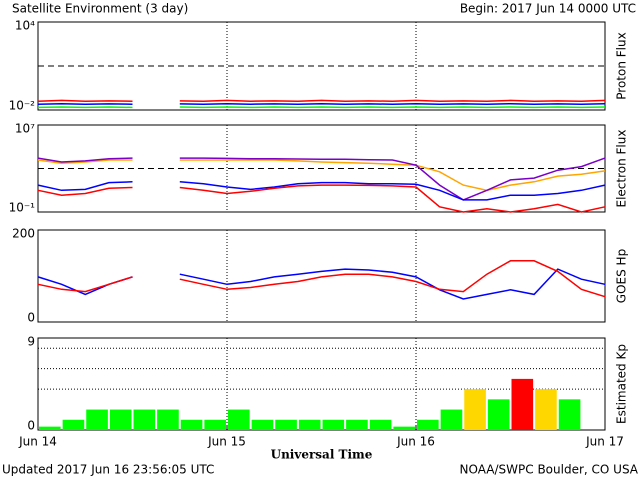  I want to click on y-tick-label: 200, so click(23, 234).